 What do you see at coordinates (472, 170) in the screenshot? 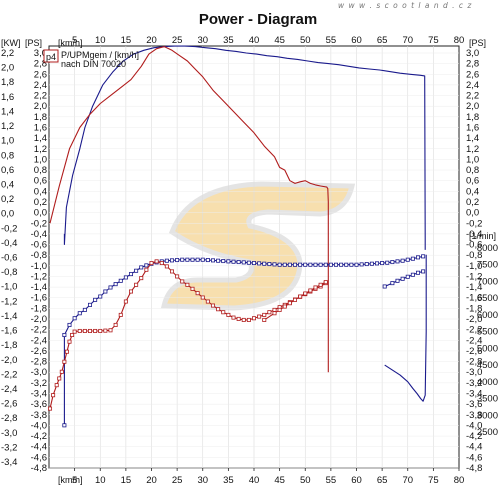
I see `y-ps-right-tick-11: 0,8` at bounding box center [472, 170].